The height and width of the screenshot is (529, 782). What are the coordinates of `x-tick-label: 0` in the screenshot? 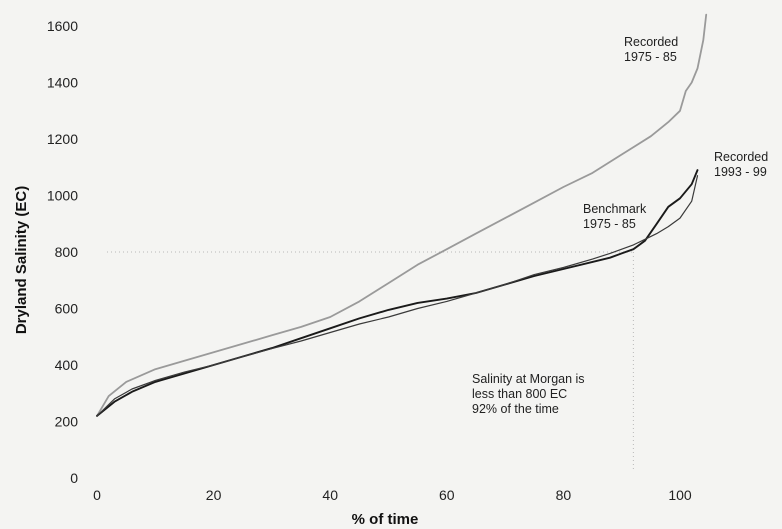 It's located at (97, 495).